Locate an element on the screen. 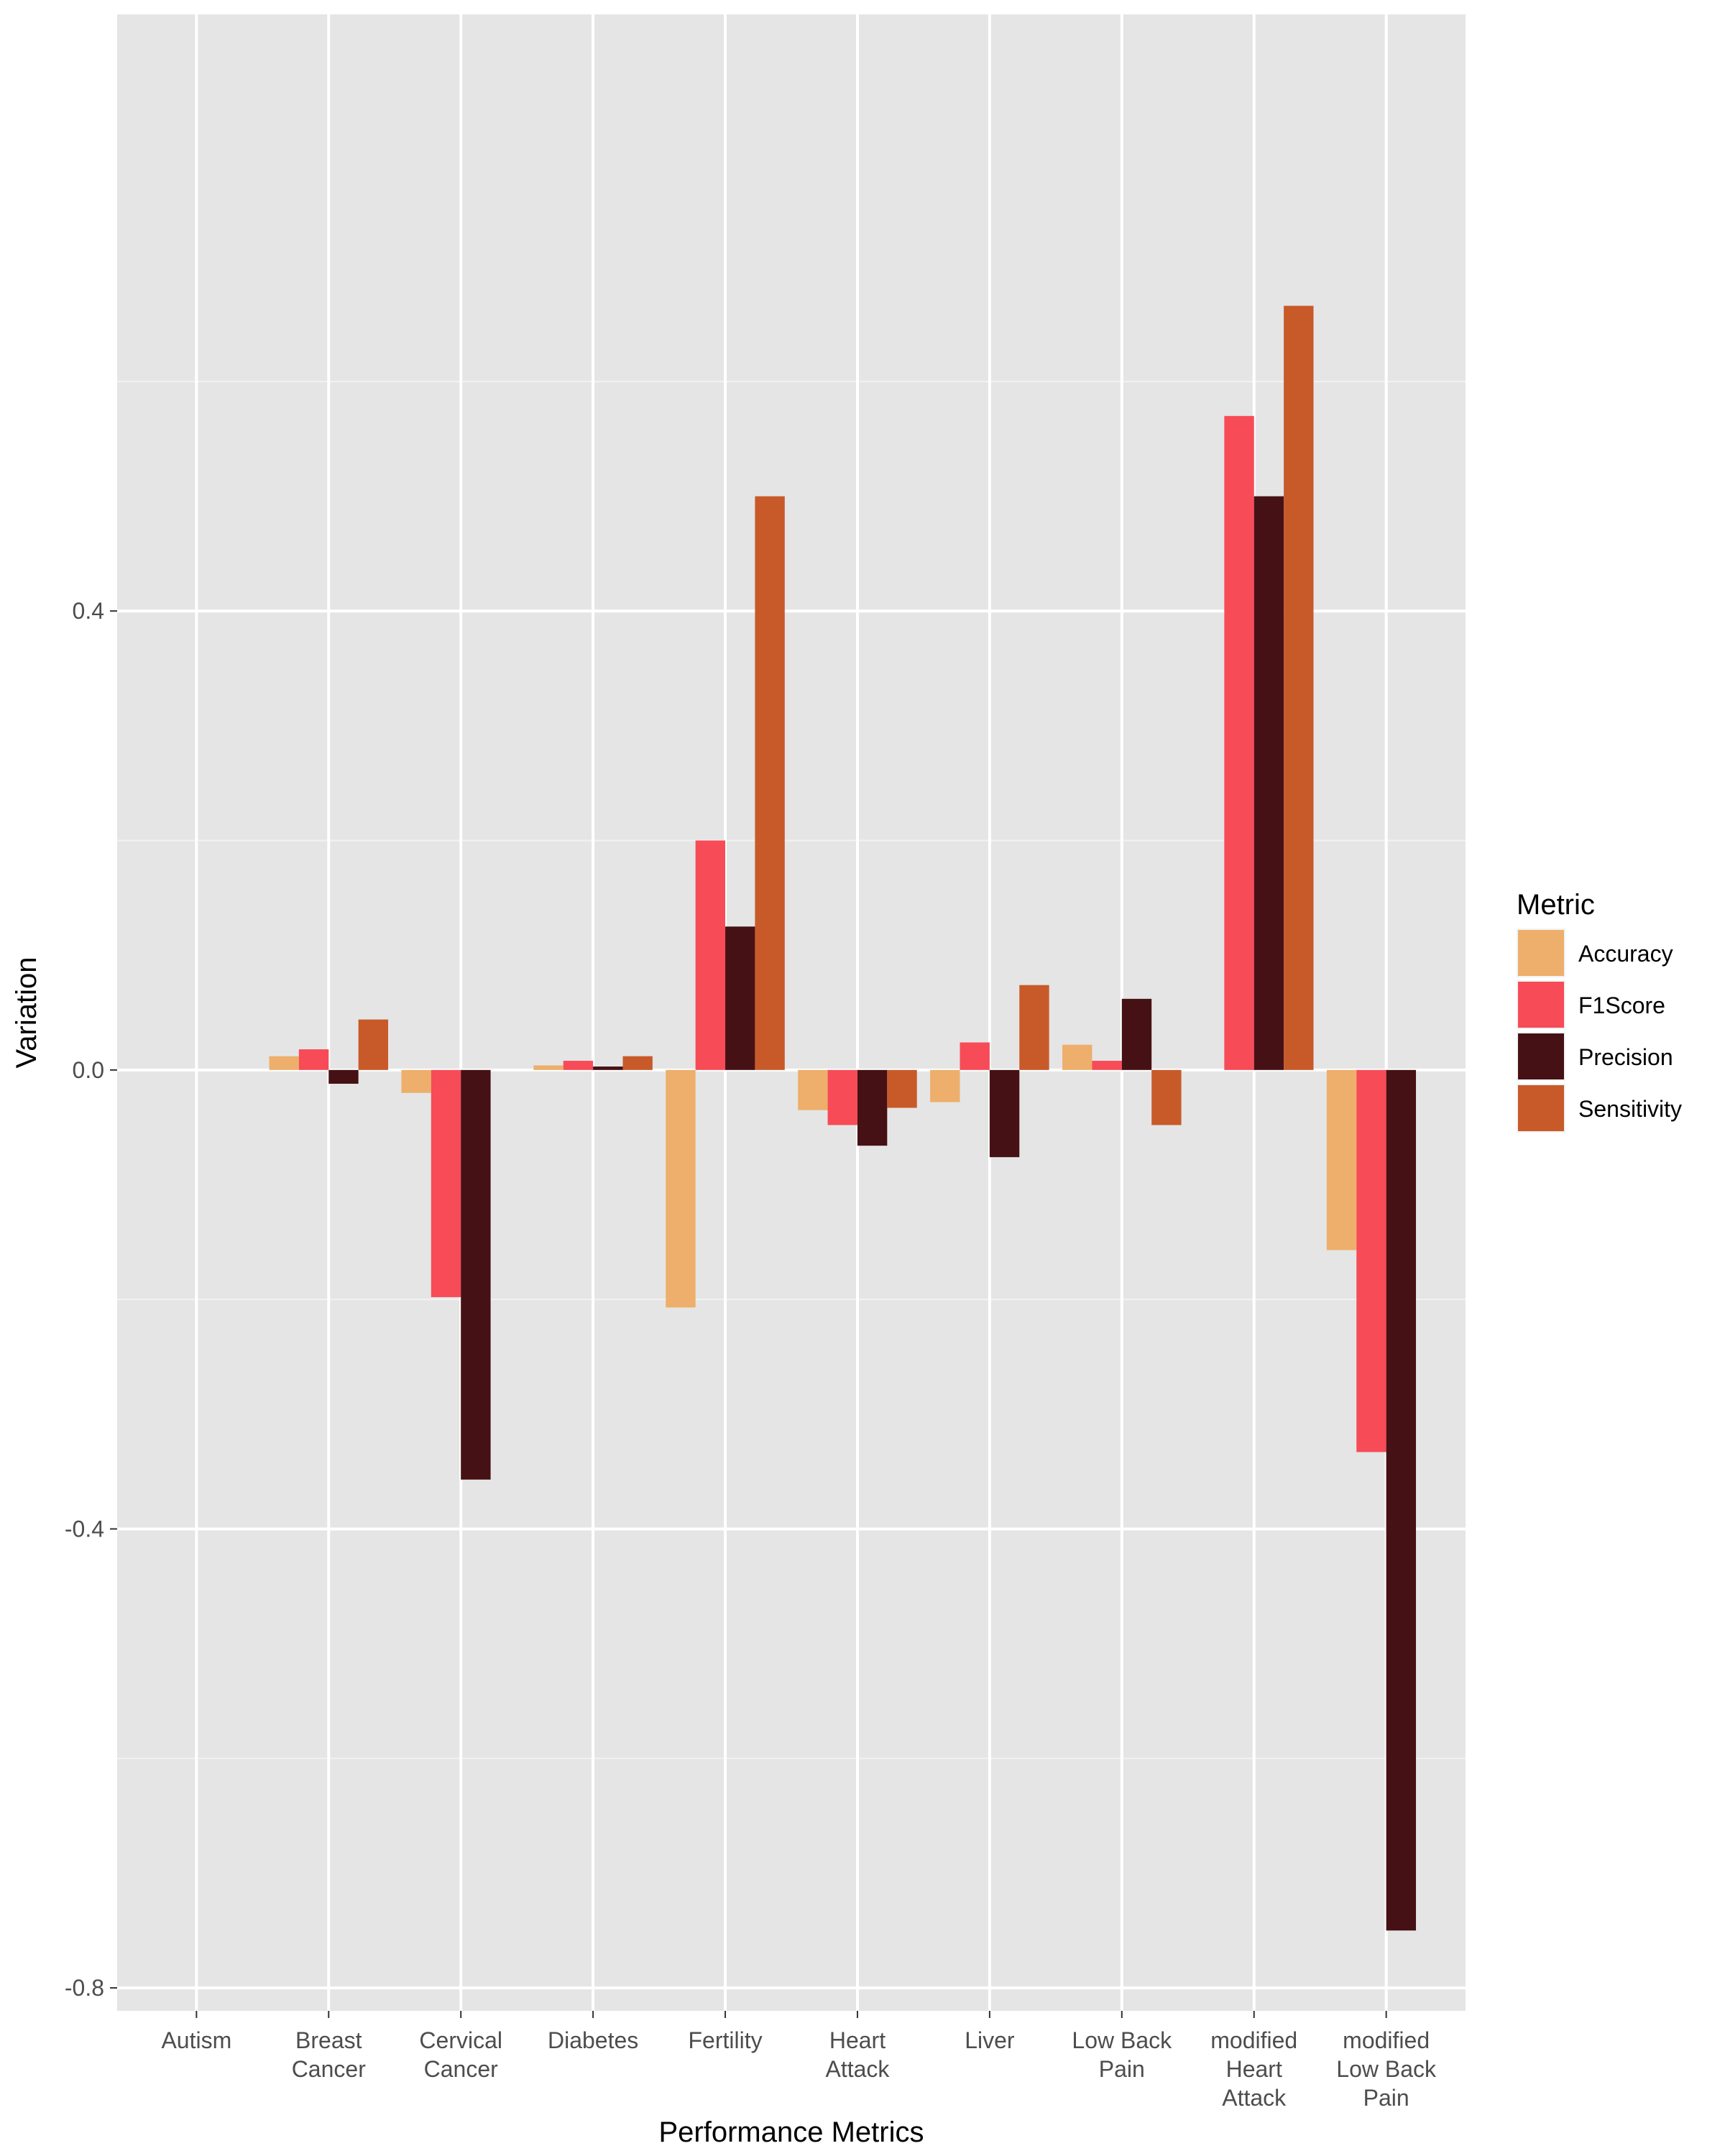 The image size is (1725, 2156). y-tick-label-3: -0.8 is located at coordinates (84, 1988).